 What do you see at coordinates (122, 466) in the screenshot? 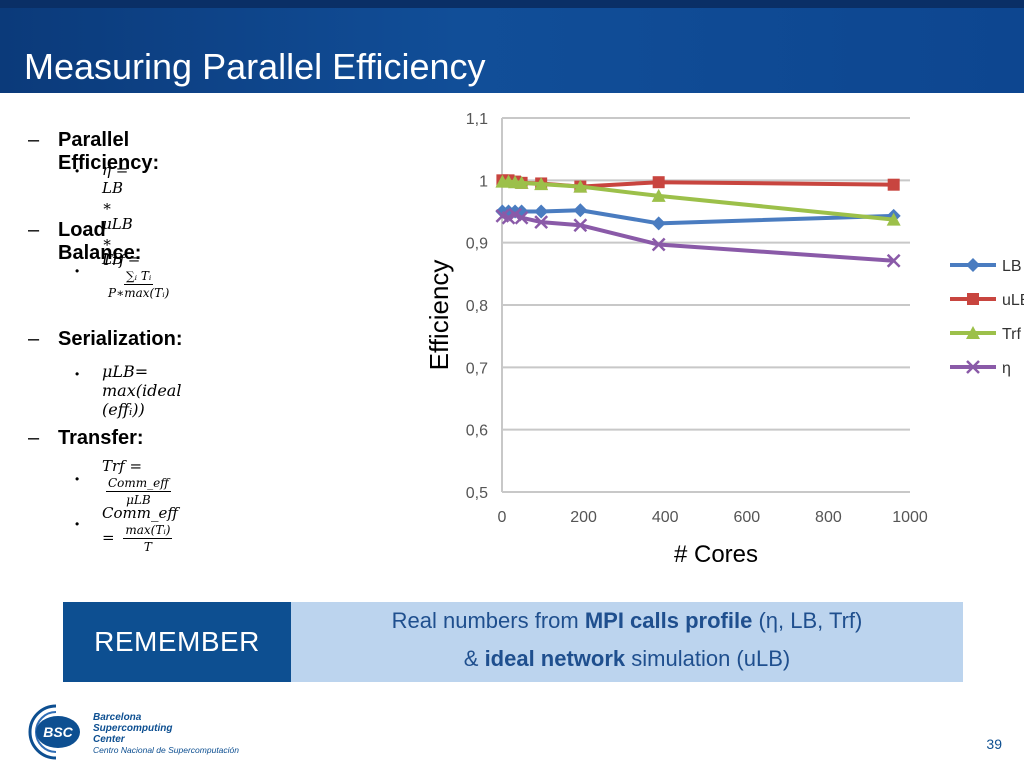
I see `formula-lhs: Trf =` at bounding box center [122, 466].